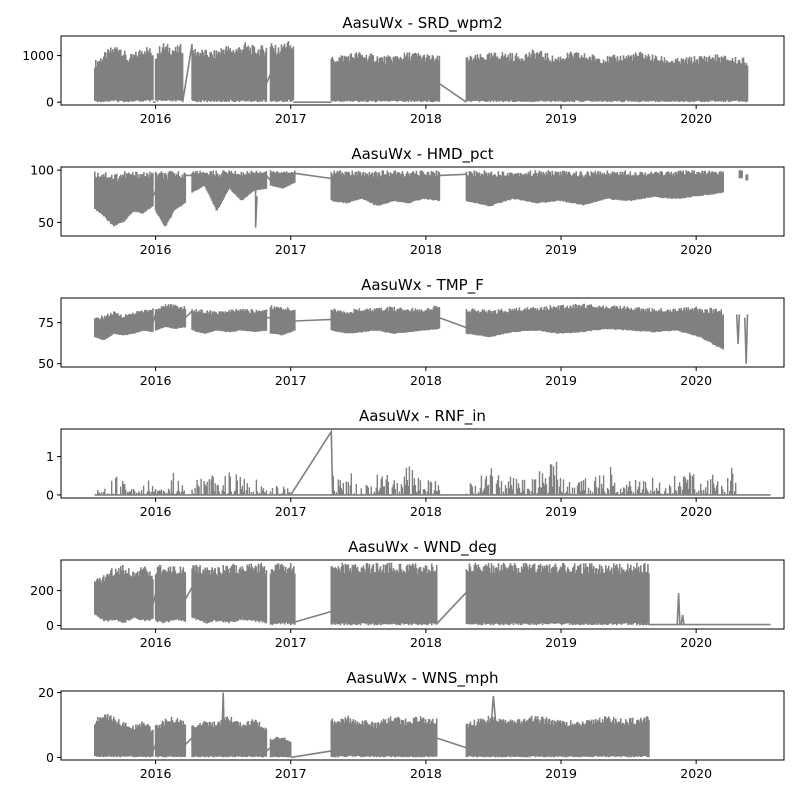 The image size is (800, 800). Describe the element at coordinates (46, 363) in the screenshot. I see `y-tick-label: 50` at that location.